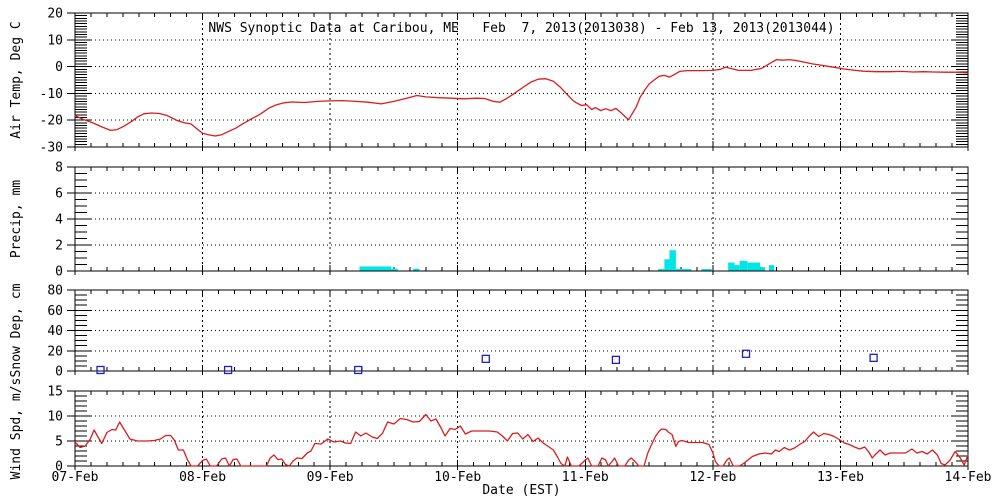  I want to click on air-temp-axis-label: Air Temp, Deg C, so click(16, 79).